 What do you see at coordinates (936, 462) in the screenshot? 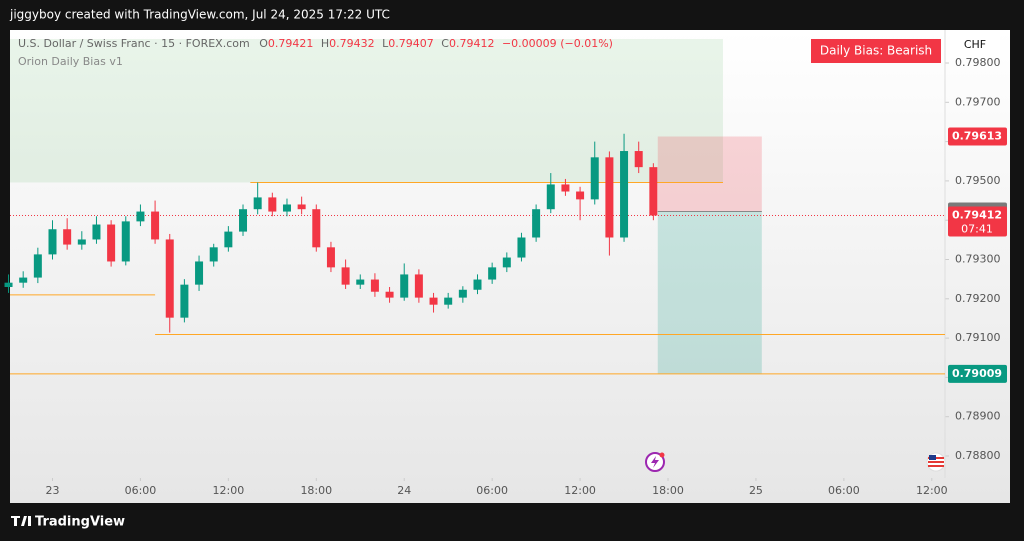
I see `icon-flag` at bounding box center [936, 462].